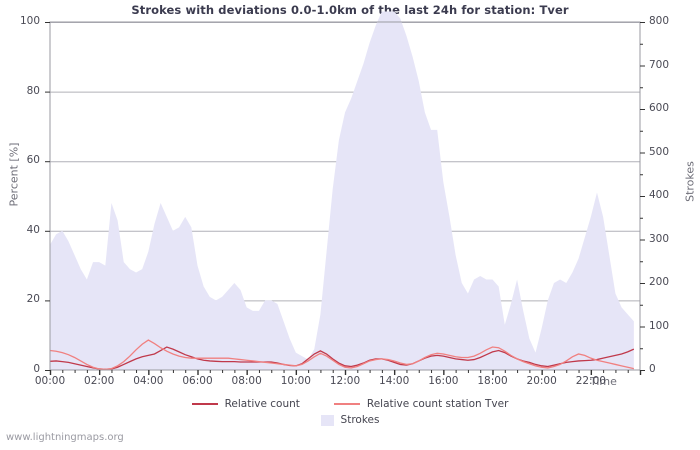 The height and width of the screenshot is (450, 700). Describe the element at coordinates (659, 21) in the screenshot. I see `y2-tick-label: 800` at that location.